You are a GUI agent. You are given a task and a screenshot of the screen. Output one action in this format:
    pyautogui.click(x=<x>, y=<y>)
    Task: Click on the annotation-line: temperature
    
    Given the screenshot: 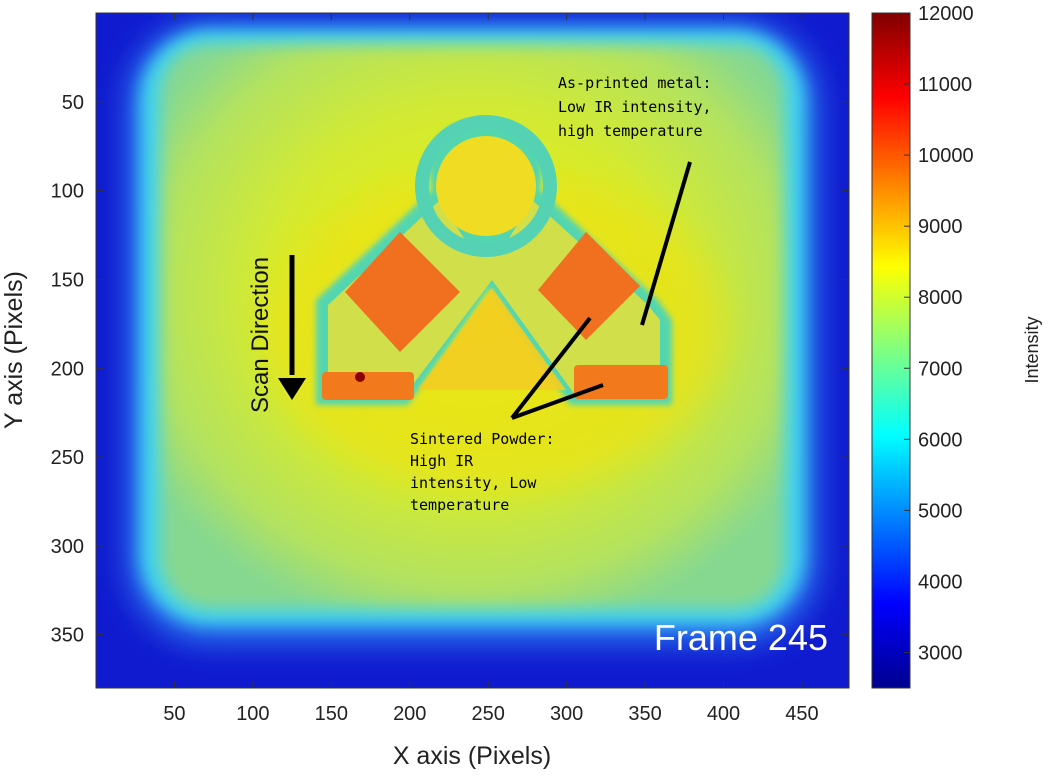 What is the action you would take?
    pyautogui.click(x=459, y=505)
    